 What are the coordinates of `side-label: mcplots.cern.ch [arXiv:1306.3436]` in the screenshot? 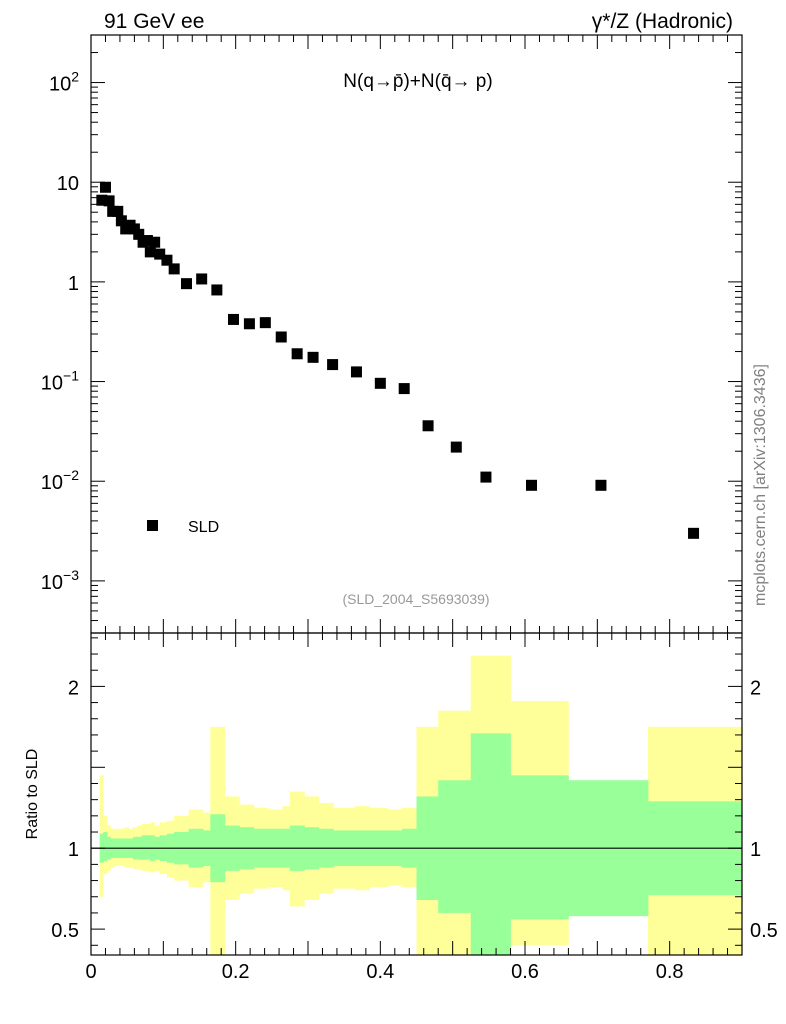 It's located at (760, 485).